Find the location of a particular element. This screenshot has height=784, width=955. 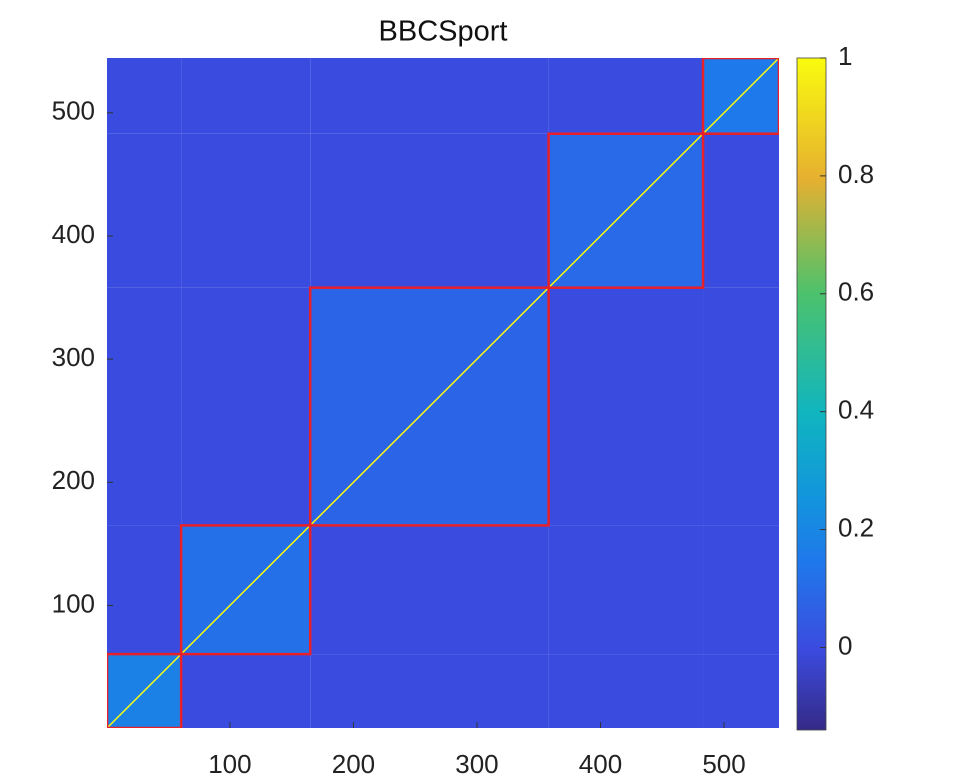

y-tick-label: 100 is located at coordinates (73, 603).